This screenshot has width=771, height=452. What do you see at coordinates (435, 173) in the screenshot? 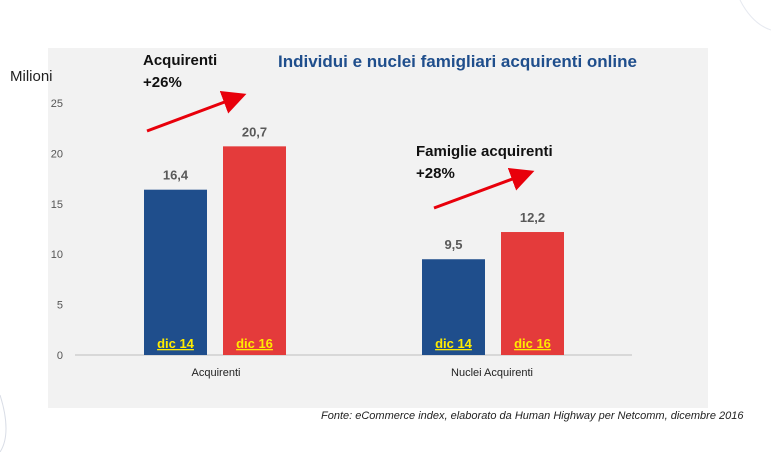
I see `annotation-famiglie-growth: +28%` at bounding box center [435, 173].